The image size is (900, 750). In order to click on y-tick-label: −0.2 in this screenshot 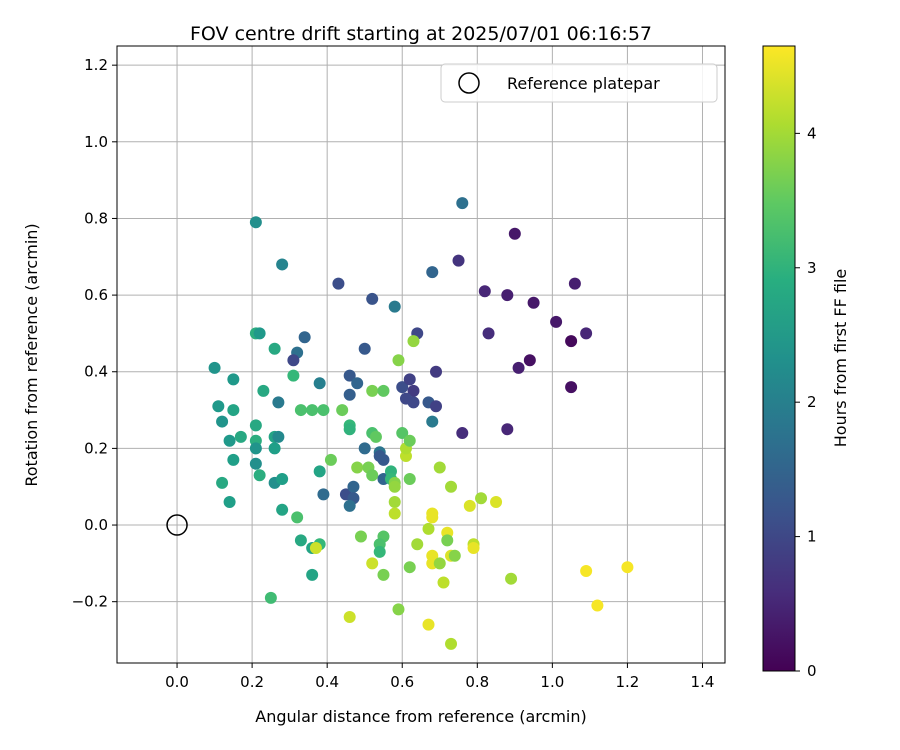, I will do `click(90, 602)`.